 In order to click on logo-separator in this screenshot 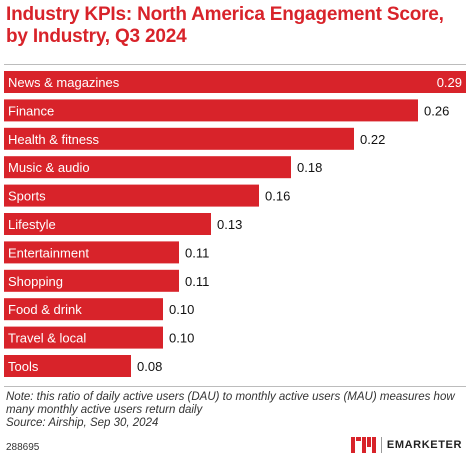, I will do `click(381, 445)`.